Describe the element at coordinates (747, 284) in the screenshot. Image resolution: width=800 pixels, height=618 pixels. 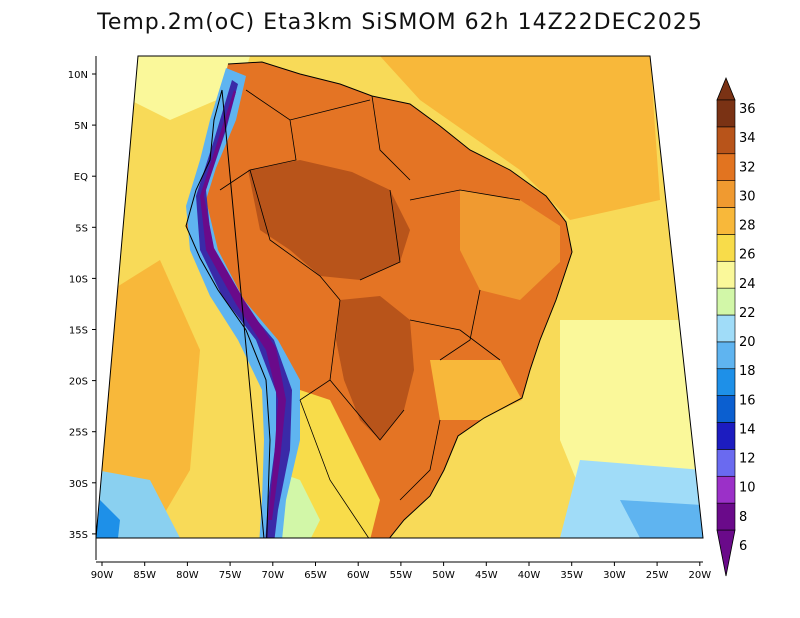
I see `colorbar-label: 24` at that location.